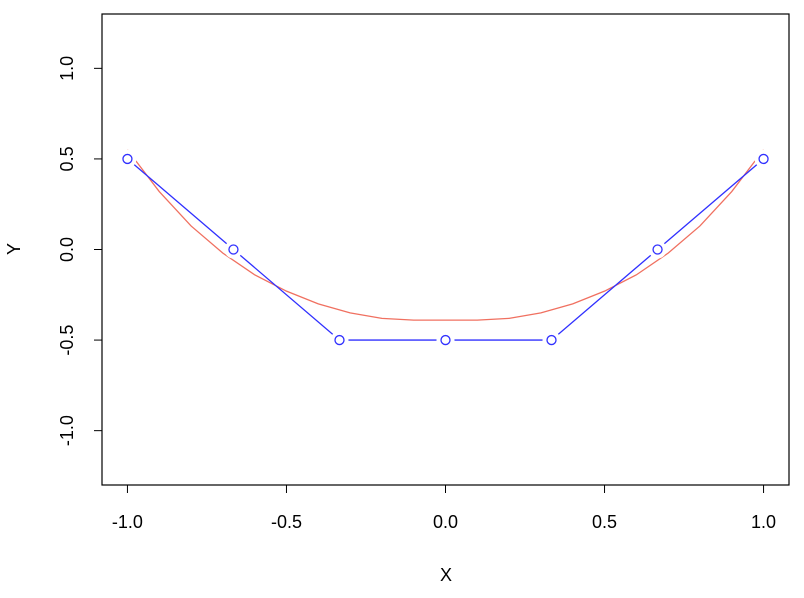 This screenshot has width=804, height=598. What do you see at coordinates (127, 522) in the screenshot?
I see `x-tick-label: -1.0` at bounding box center [127, 522].